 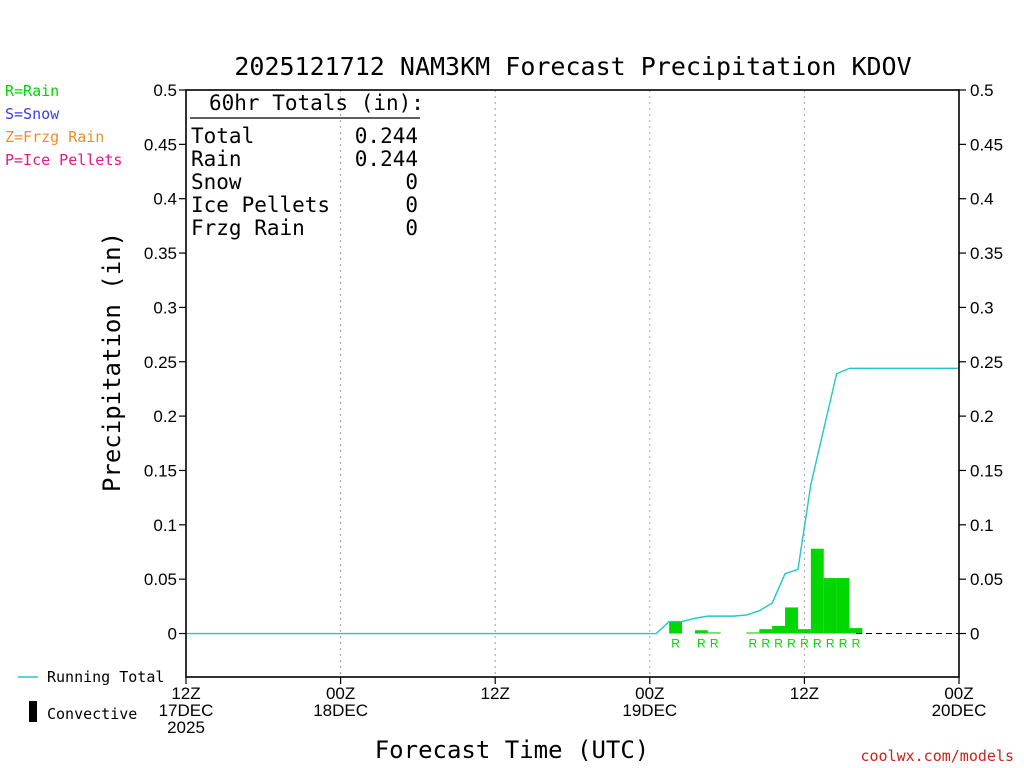 What do you see at coordinates (91, 695) in the screenshot?
I see `bottom-legend: Running Total Convective` at bounding box center [91, 695].